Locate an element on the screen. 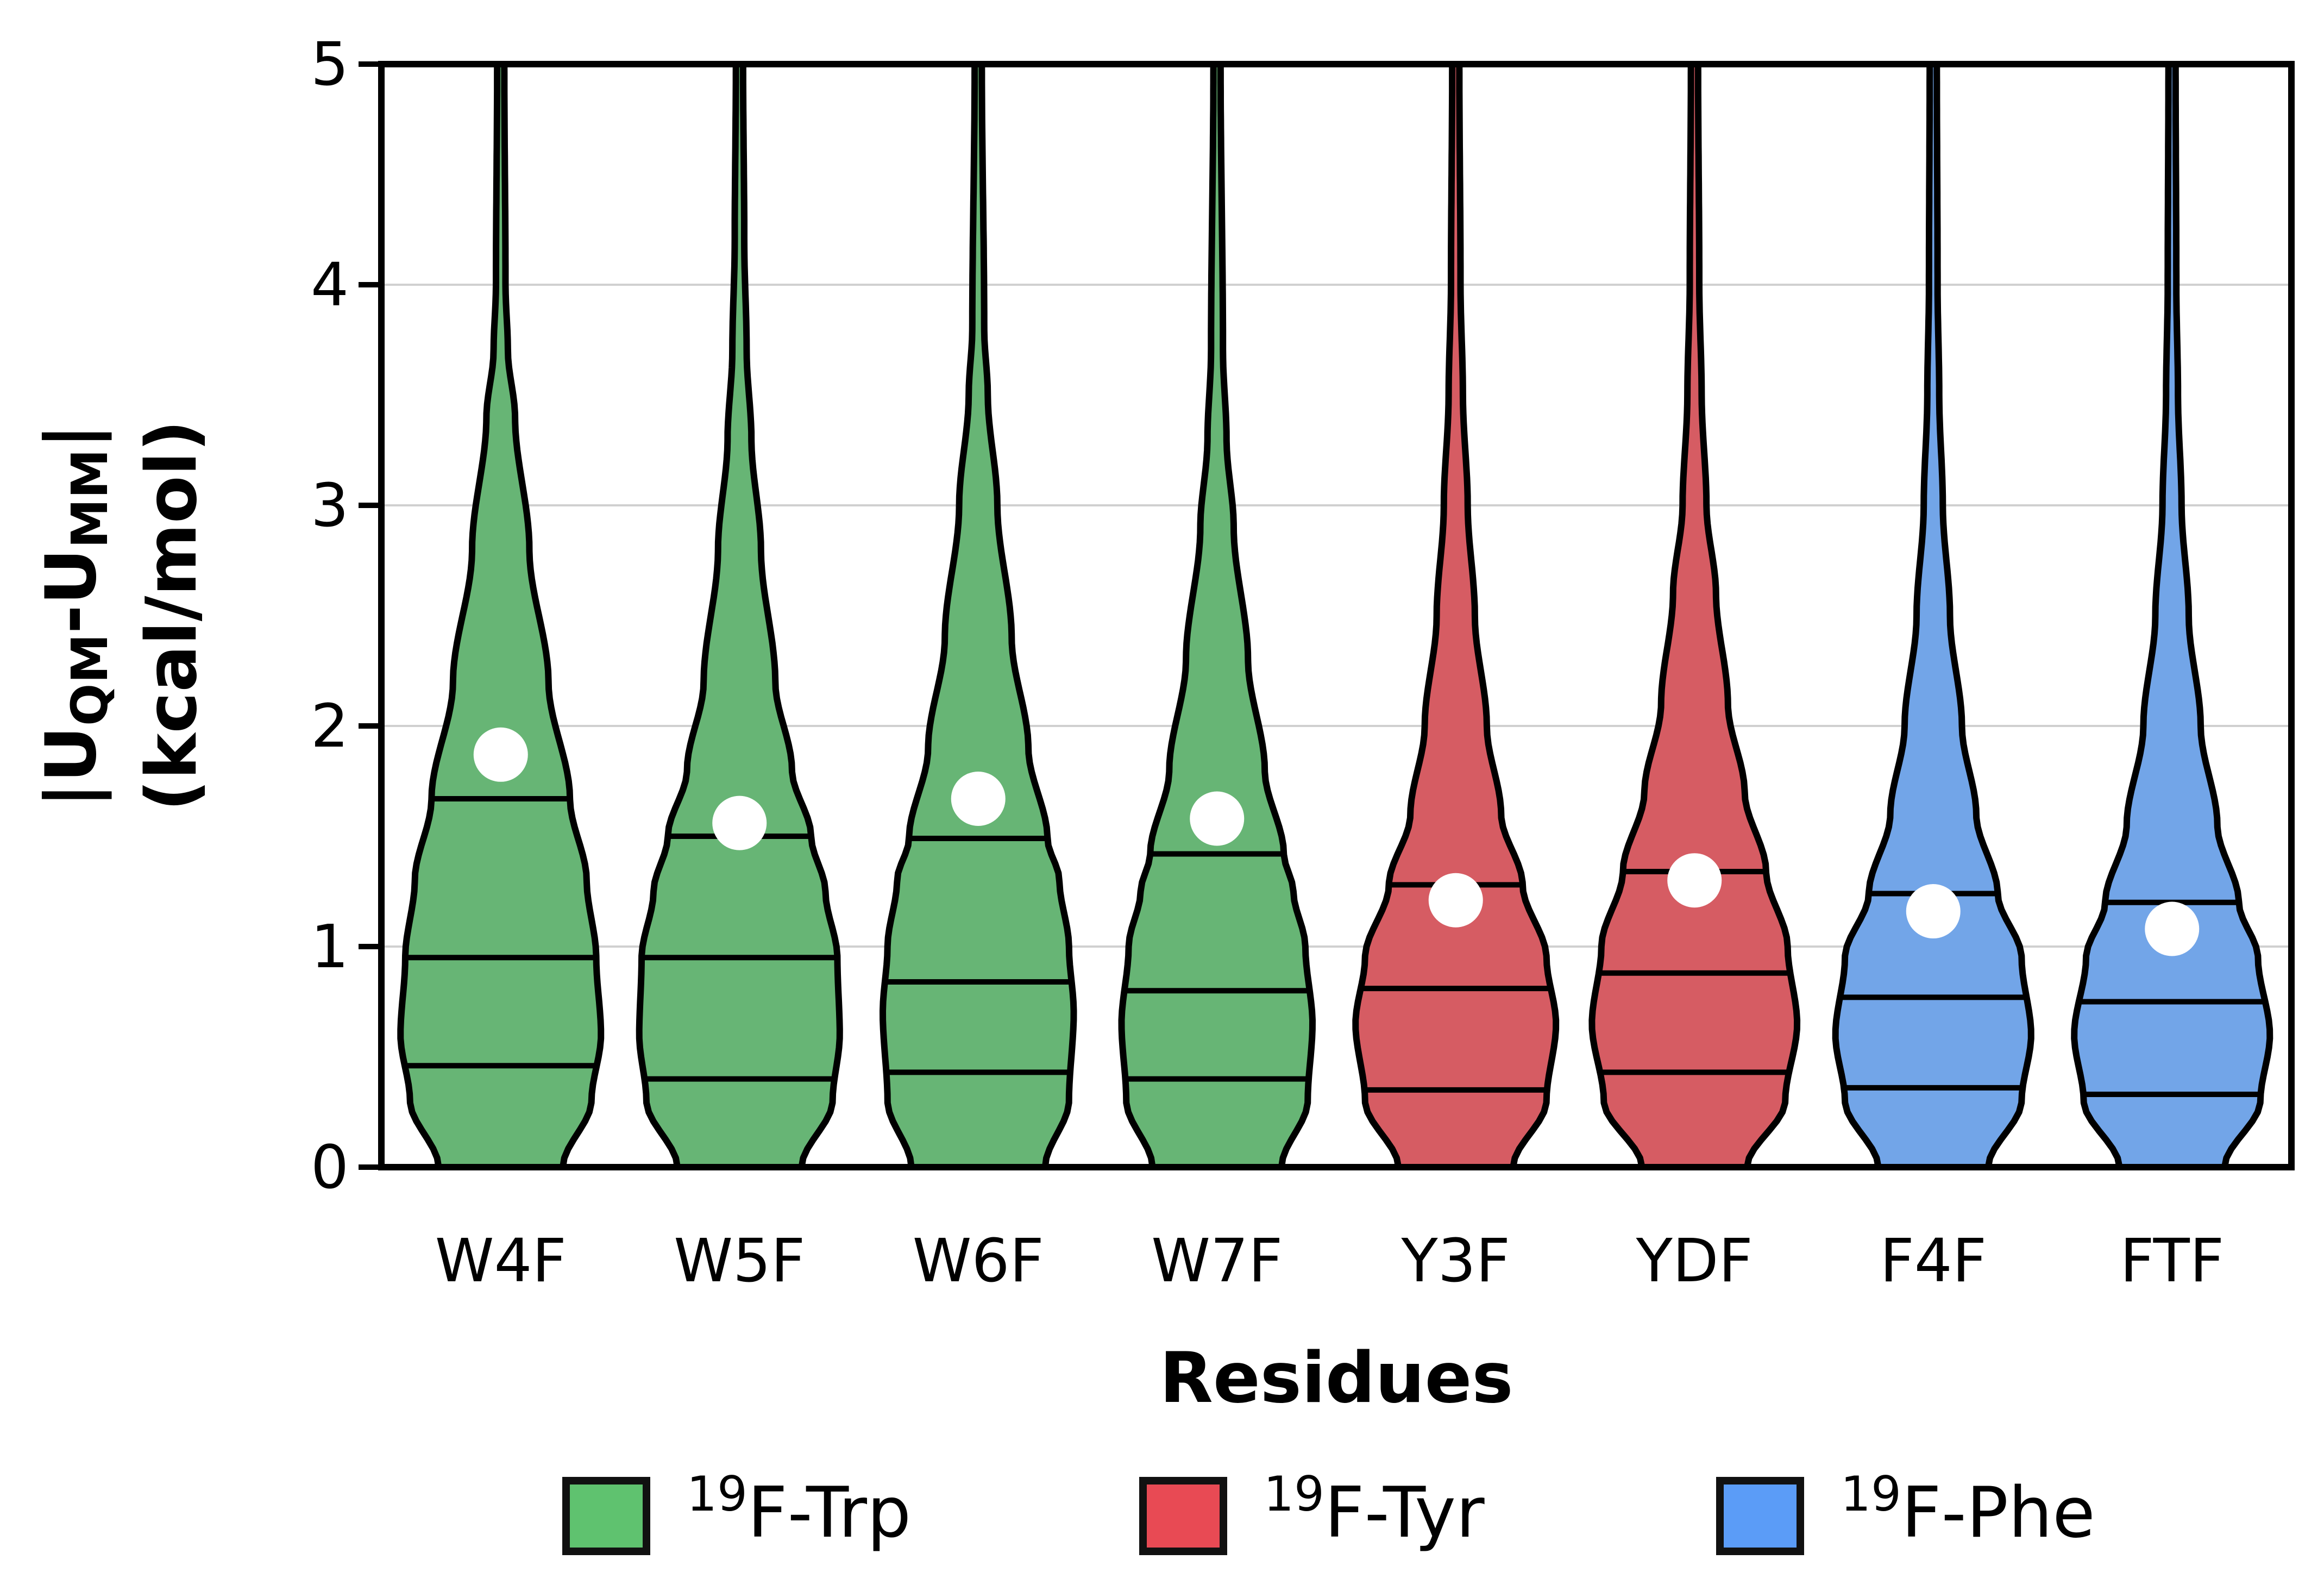 The width and height of the screenshot is (2324, 1591). x-tick-label: W6F is located at coordinates (978, 1260).